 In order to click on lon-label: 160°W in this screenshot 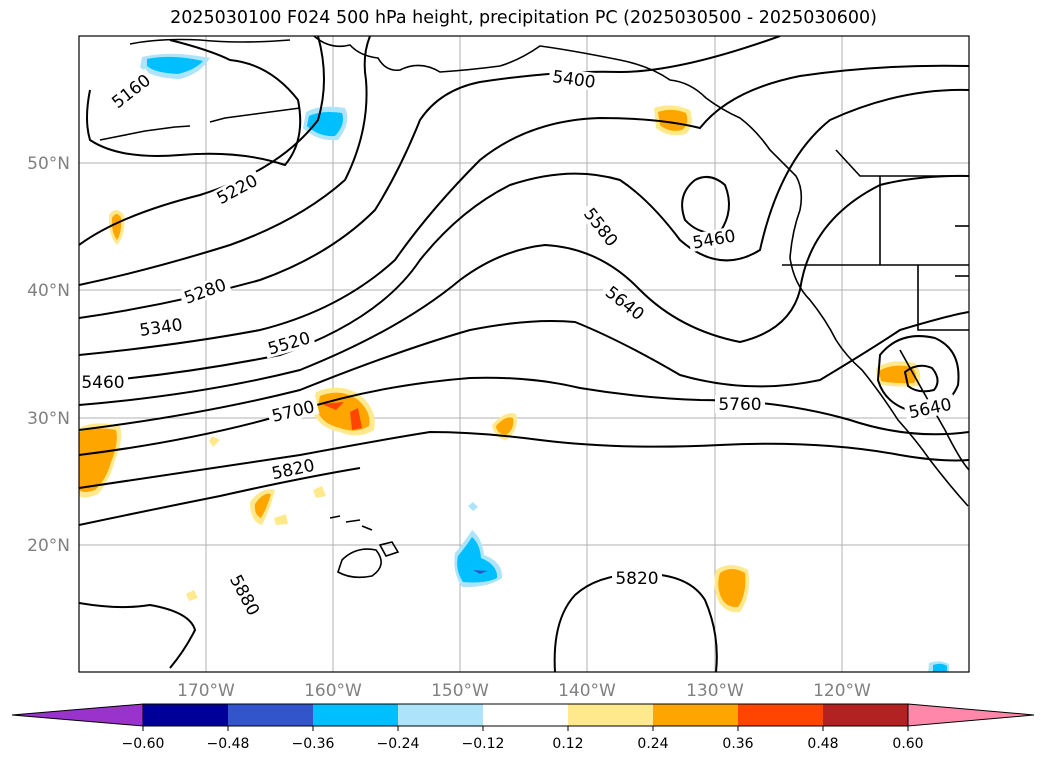, I will do `click(333, 691)`.